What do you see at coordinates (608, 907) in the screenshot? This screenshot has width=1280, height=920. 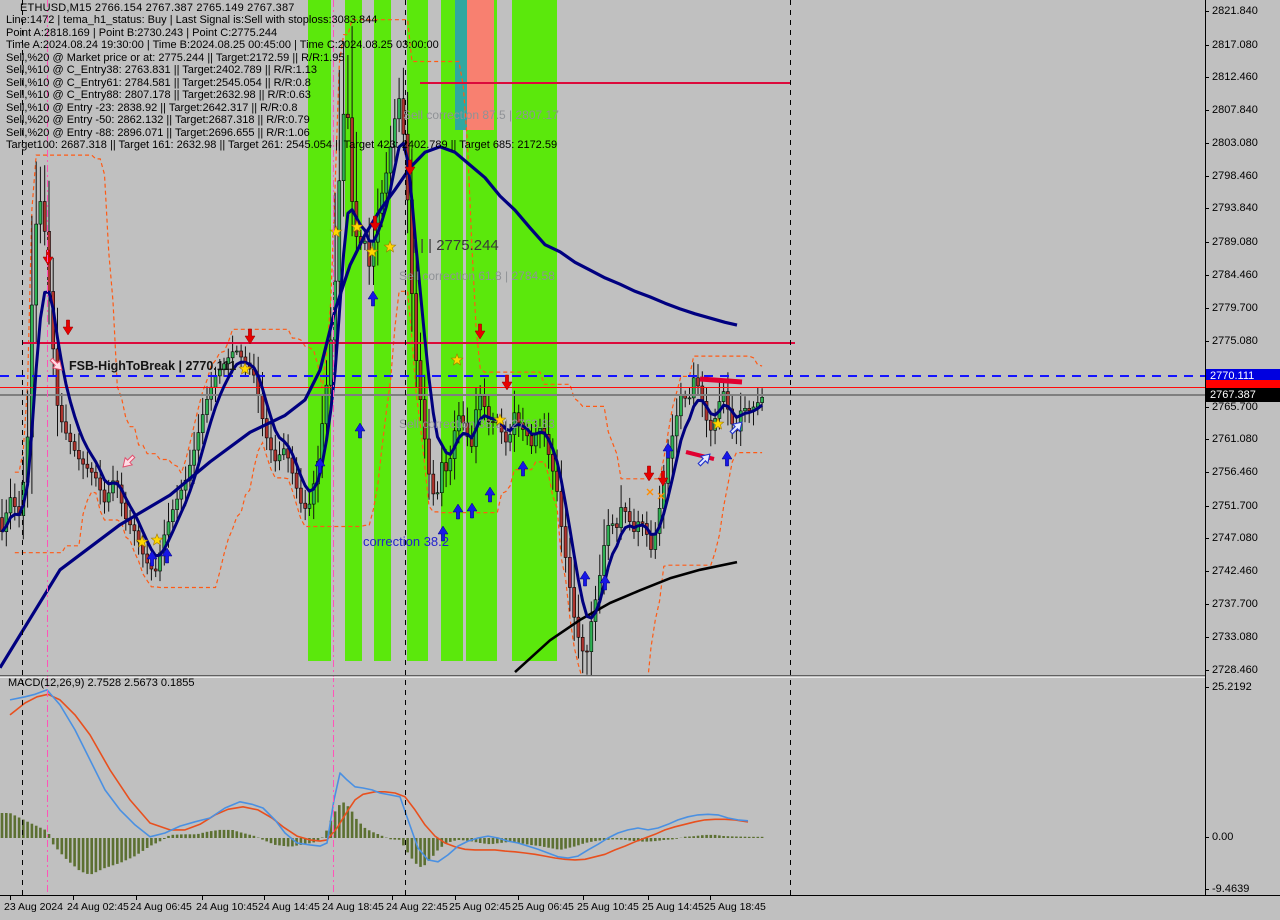 I see `time-tick-label: 25 Aug 10:45` at bounding box center [608, 907].